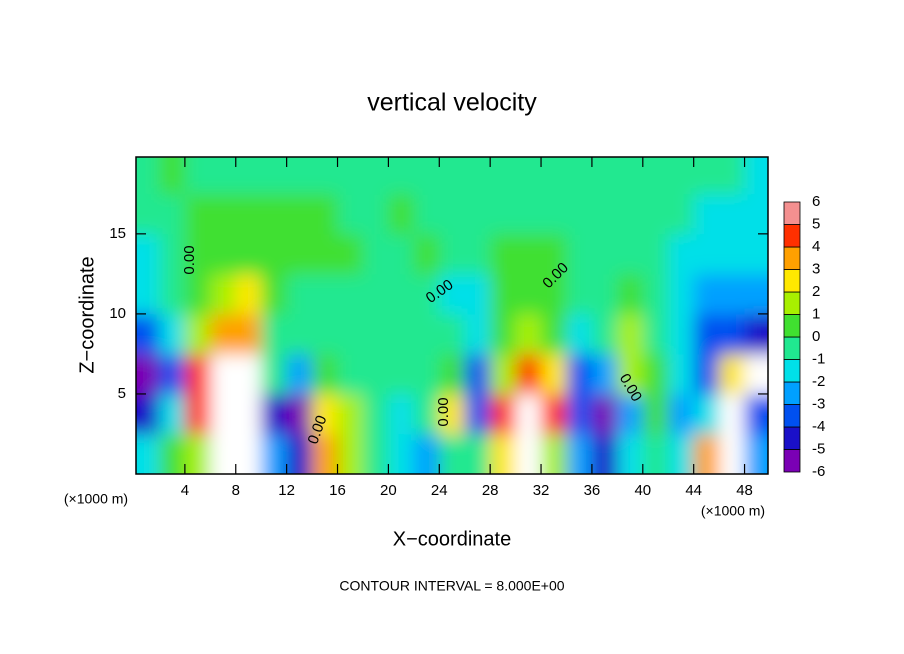 Image resolution: width=904 pixels, height=654 pixels. What do you see at coordinates (541, 490) in the screenshot?
I see `x-tick-label: 32` at bounding box center [541, 490].